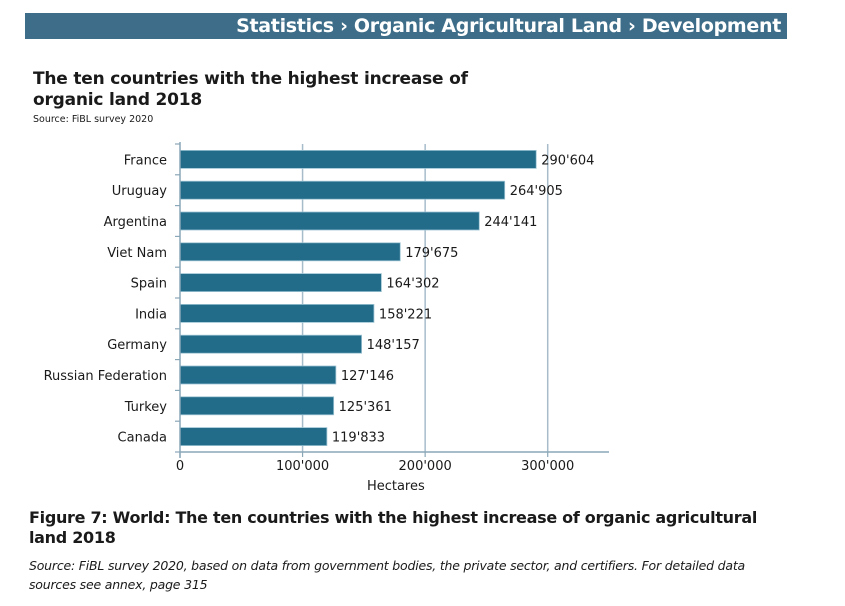 This screenshot has width=845, height=606. I want to click on category-label: Argentina, so click(135, 222).